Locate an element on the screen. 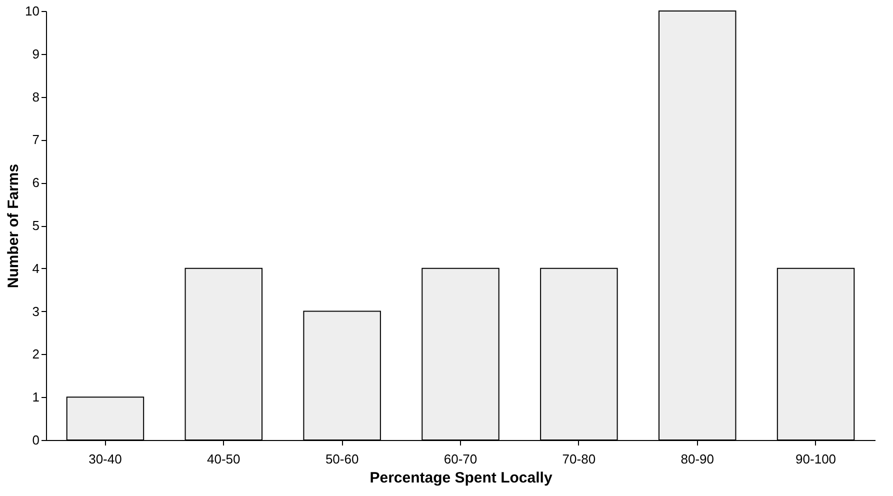  y-tick-label: 2 is located at coordinates (36, 354).